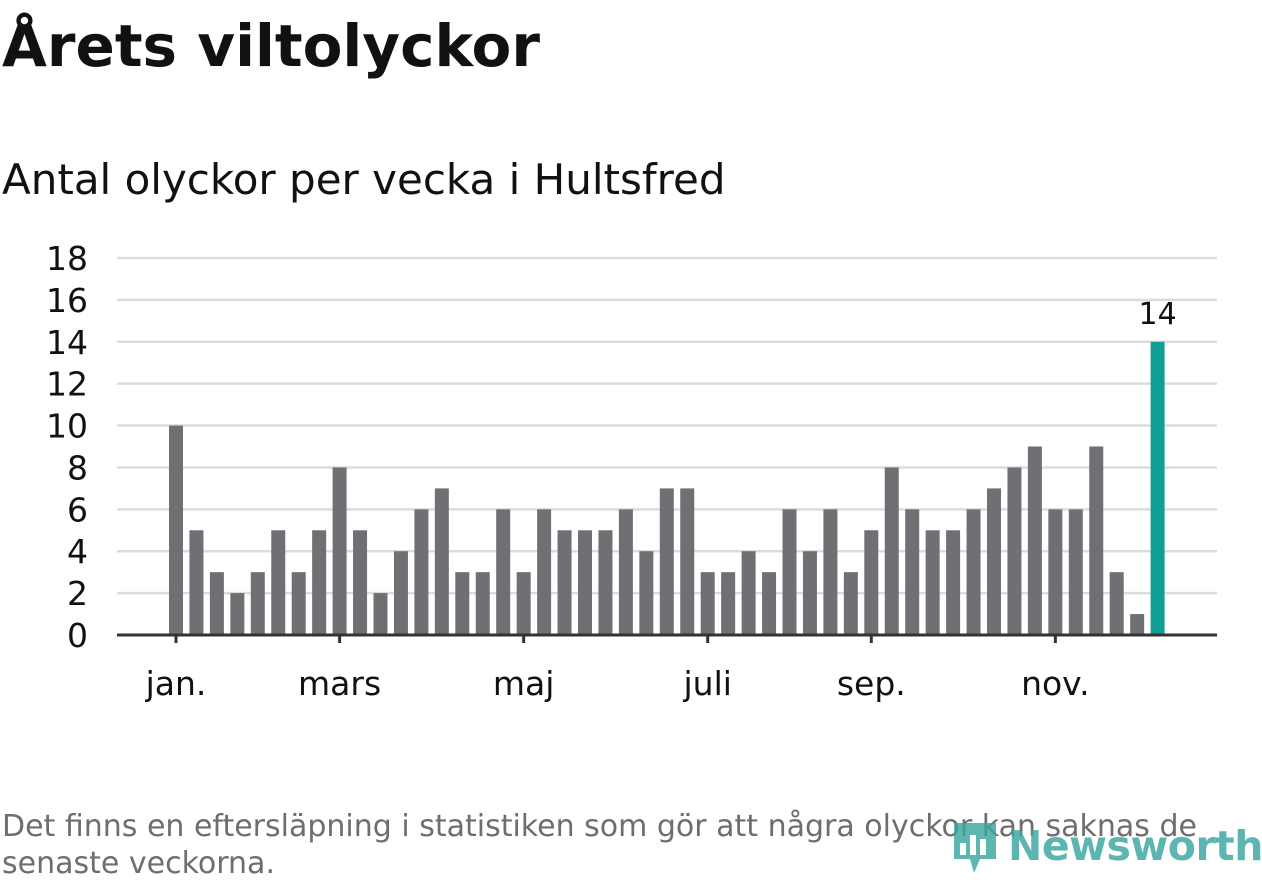  What do you see at coordinates (1055, 683) in the screenshot?
I see `x-tick-label: nov.` at bounding box center [1055, 683].